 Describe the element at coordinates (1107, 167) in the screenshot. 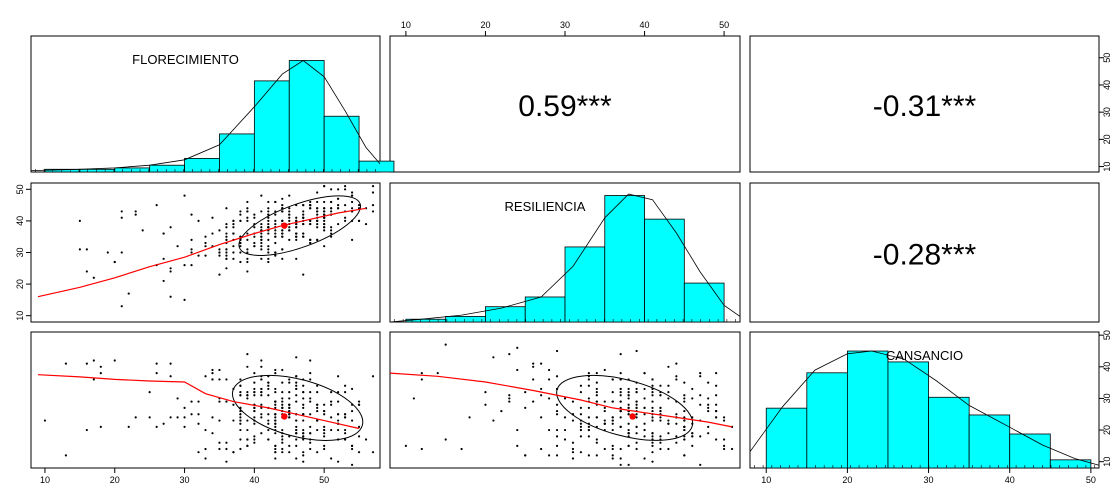

I see `y-tick-label: 10` at that location.